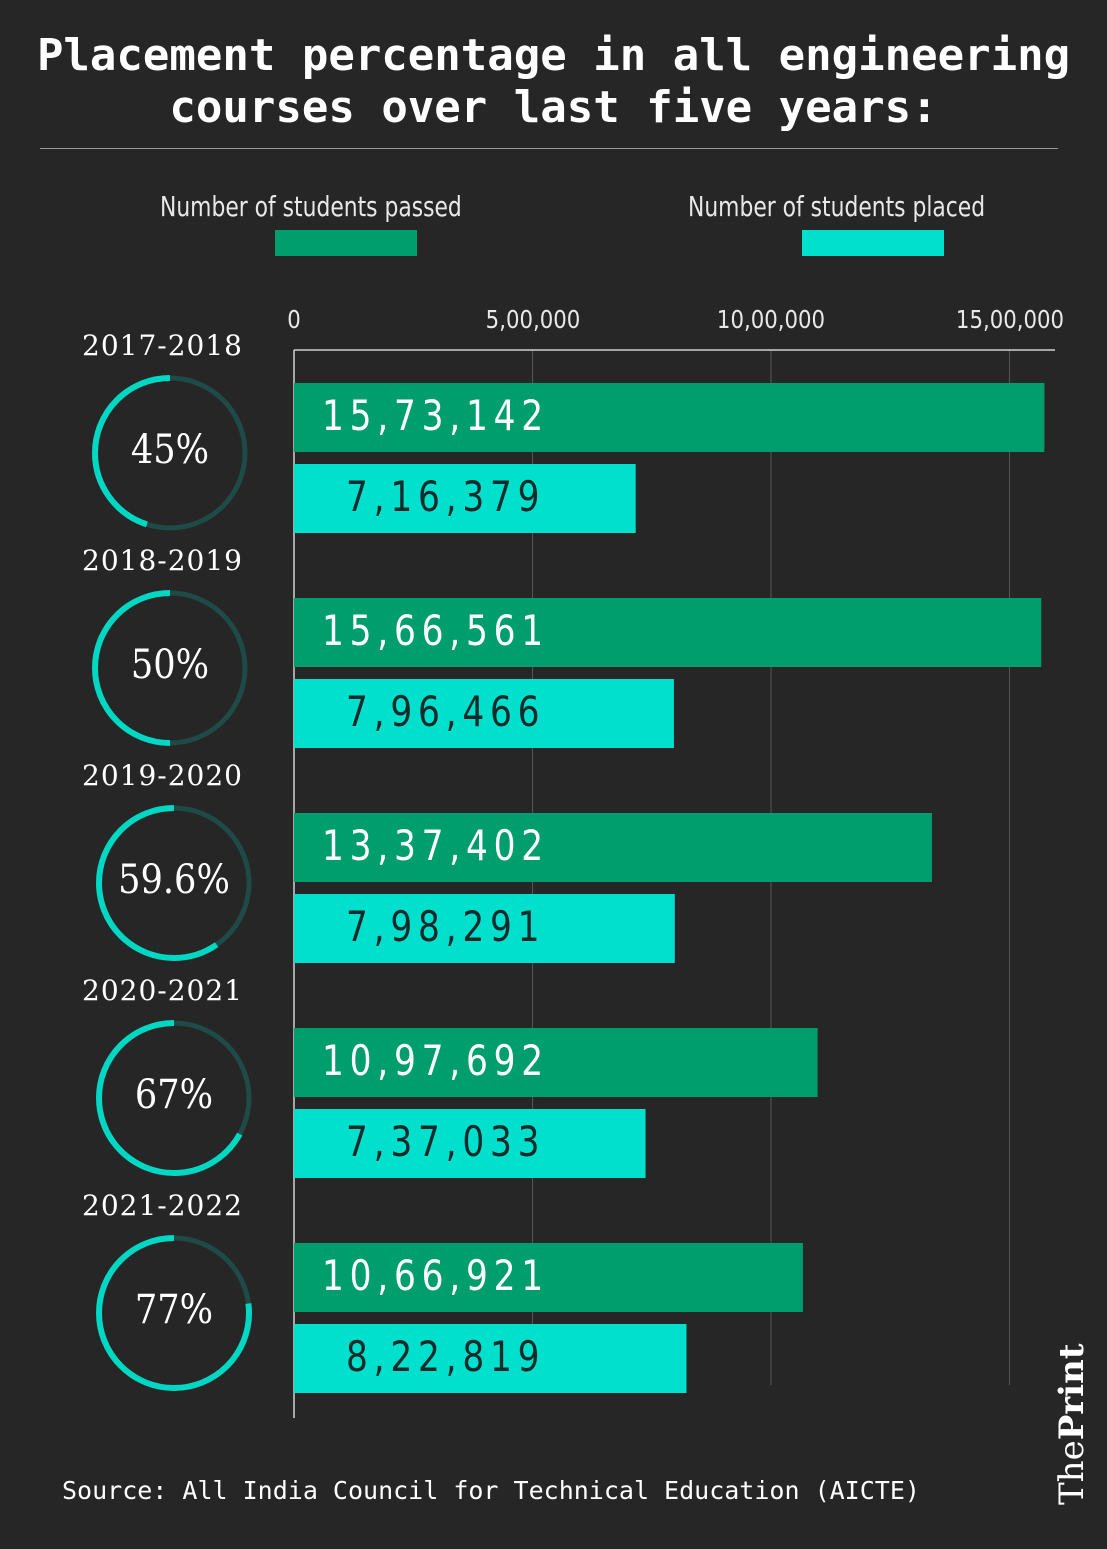 The width and height of the screenshot is (1107, 1549). What do you see at coordinates (446, 1356) in the screenshot?
I see `bar-label-placed: 8,22,819` at bounding box center [446, 1356].